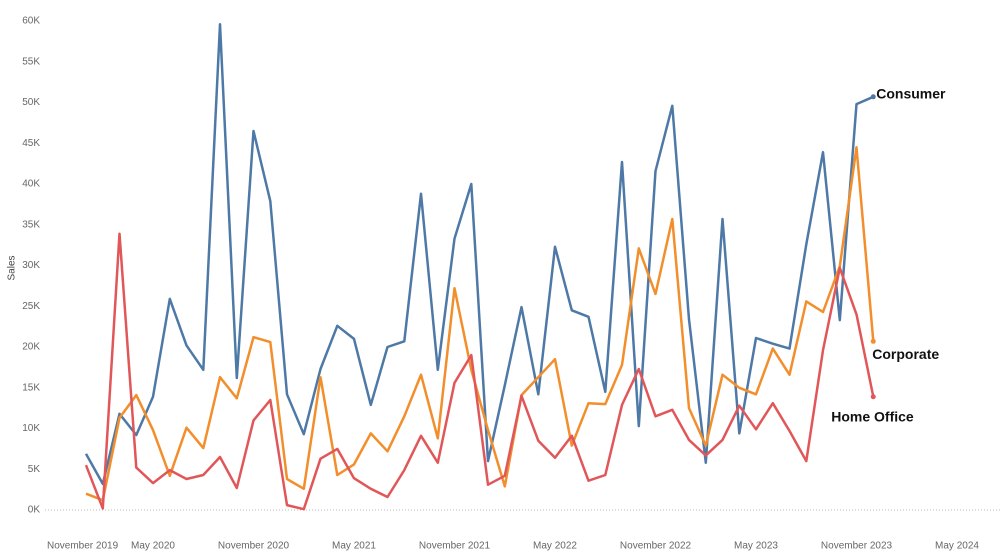 This screenshot has width=1000, height=556. Describe the element at coordinates (31, 224) in the screenshot. I see `y-tick-label: 35K` at that location.